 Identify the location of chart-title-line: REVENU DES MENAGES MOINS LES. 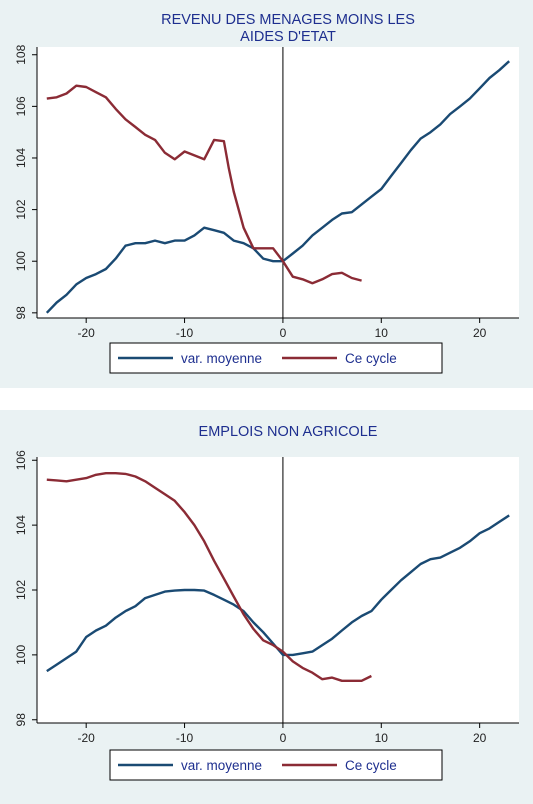
(288, 20).